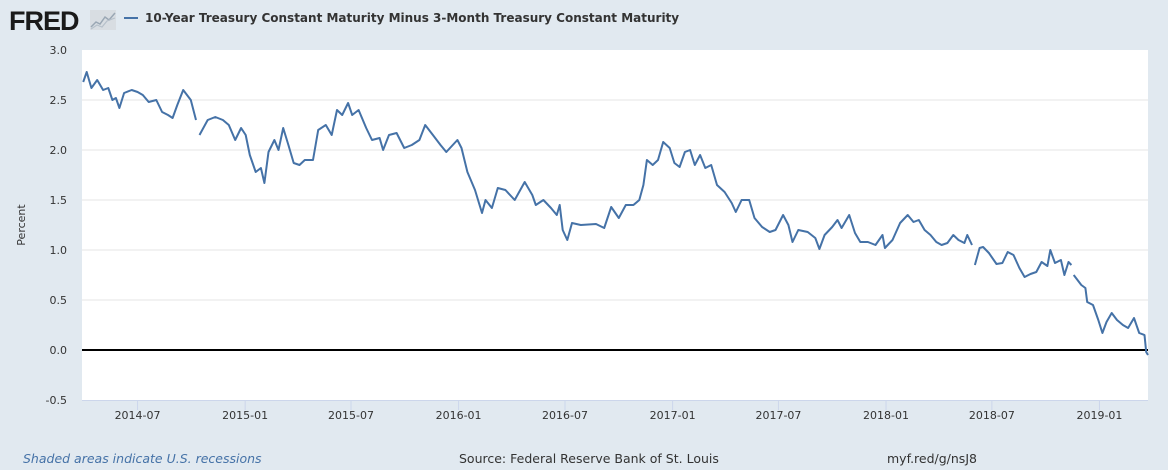 The width and height of the screenshot is (1168, 470). I want to click on fred-logo-text: FRED, so click(44, 21).